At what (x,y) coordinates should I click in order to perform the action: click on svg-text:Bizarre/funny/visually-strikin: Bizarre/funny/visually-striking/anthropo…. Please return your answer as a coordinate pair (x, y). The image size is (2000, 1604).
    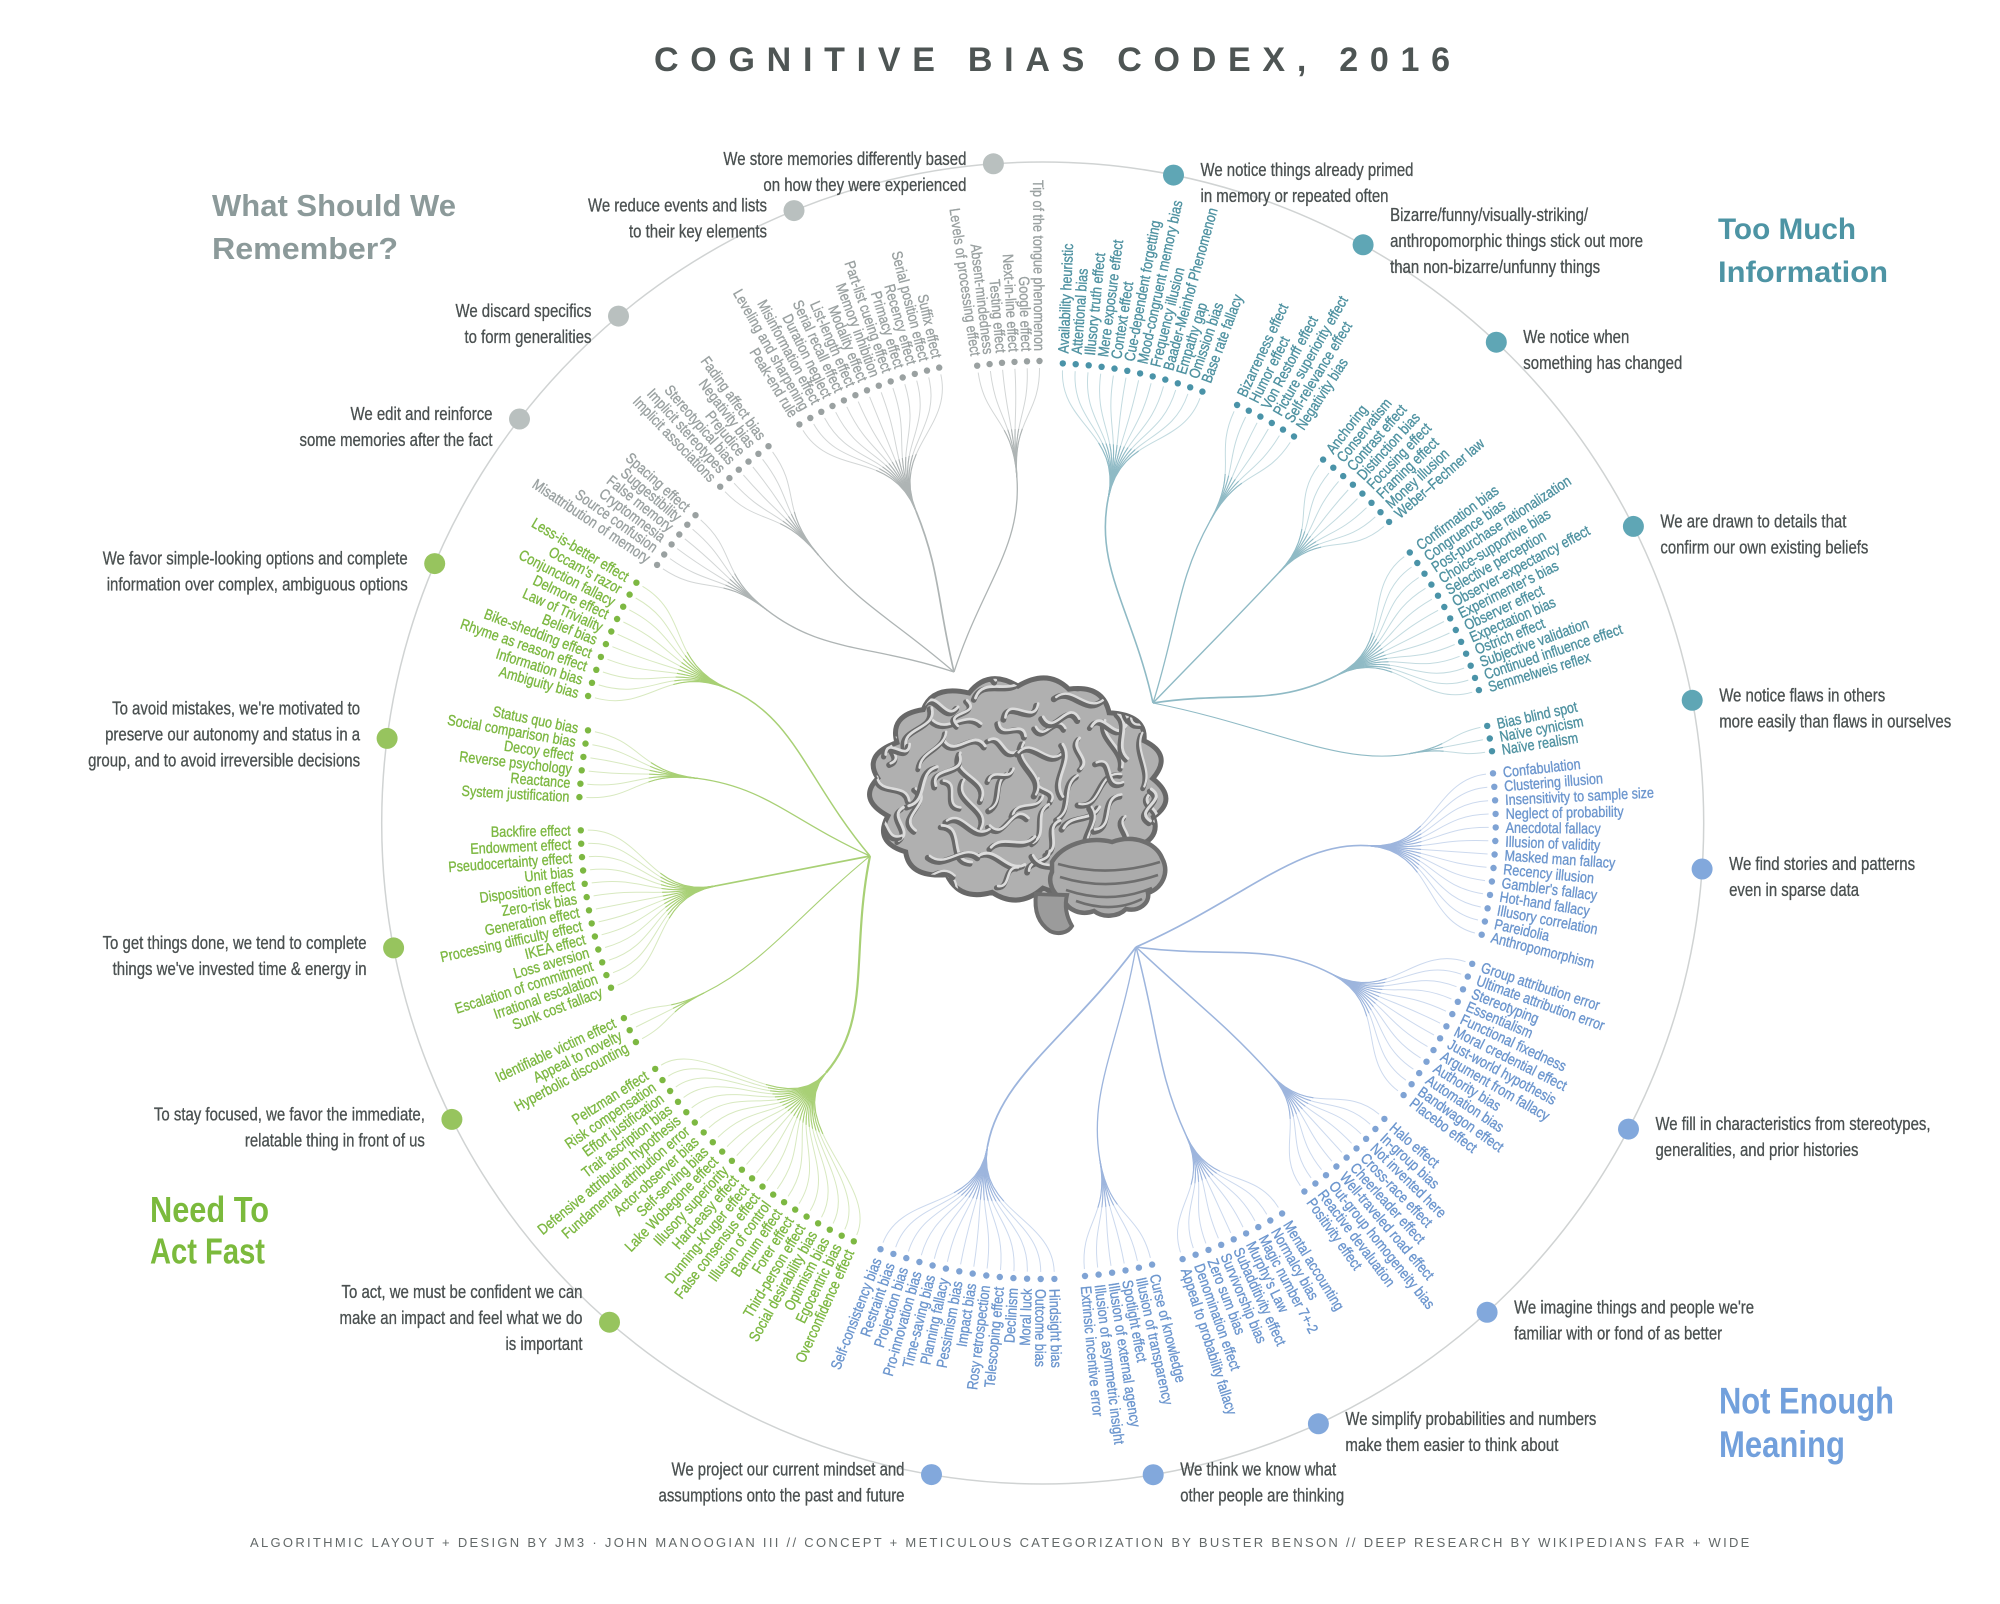
    Looking at the image, I should click on (1516, 241).